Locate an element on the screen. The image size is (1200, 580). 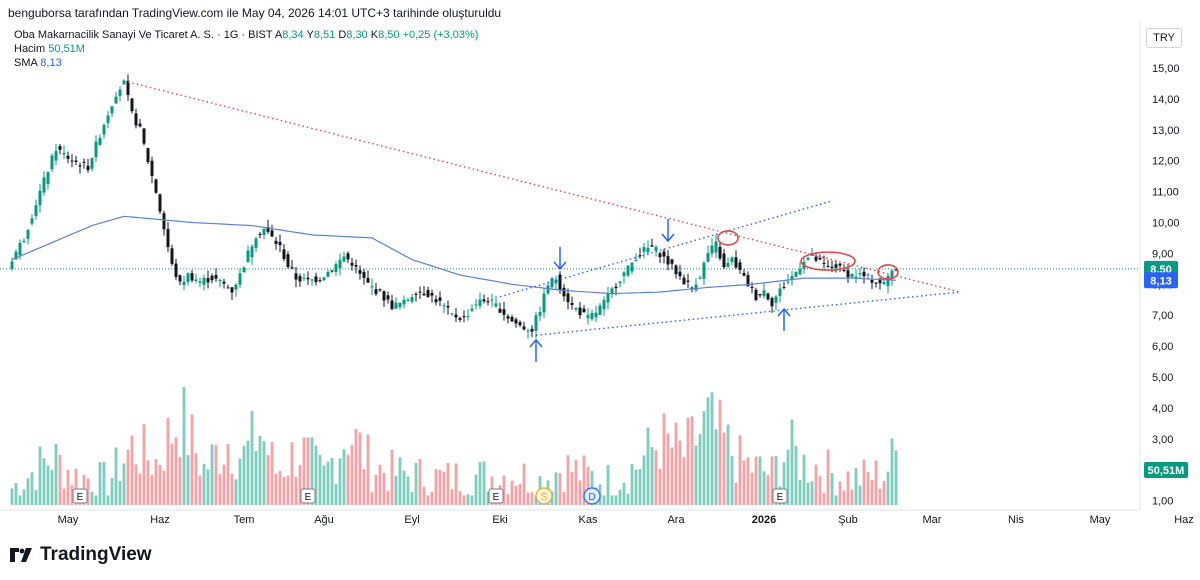
legend-sma-row: SMA 8,13 is located at coordinates (246, 63).